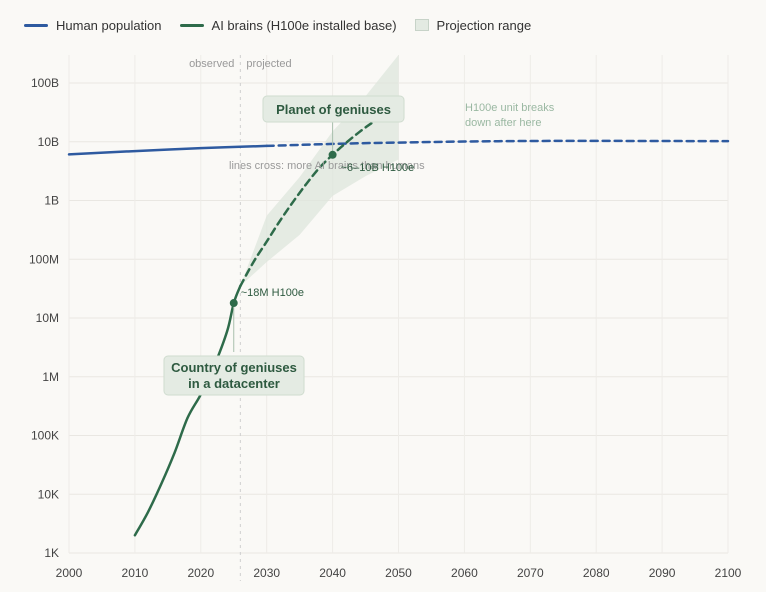 The height and width of the screenshot is (592, 766). I want to click on legend-item-projection: Projection range, so click(473, 25).